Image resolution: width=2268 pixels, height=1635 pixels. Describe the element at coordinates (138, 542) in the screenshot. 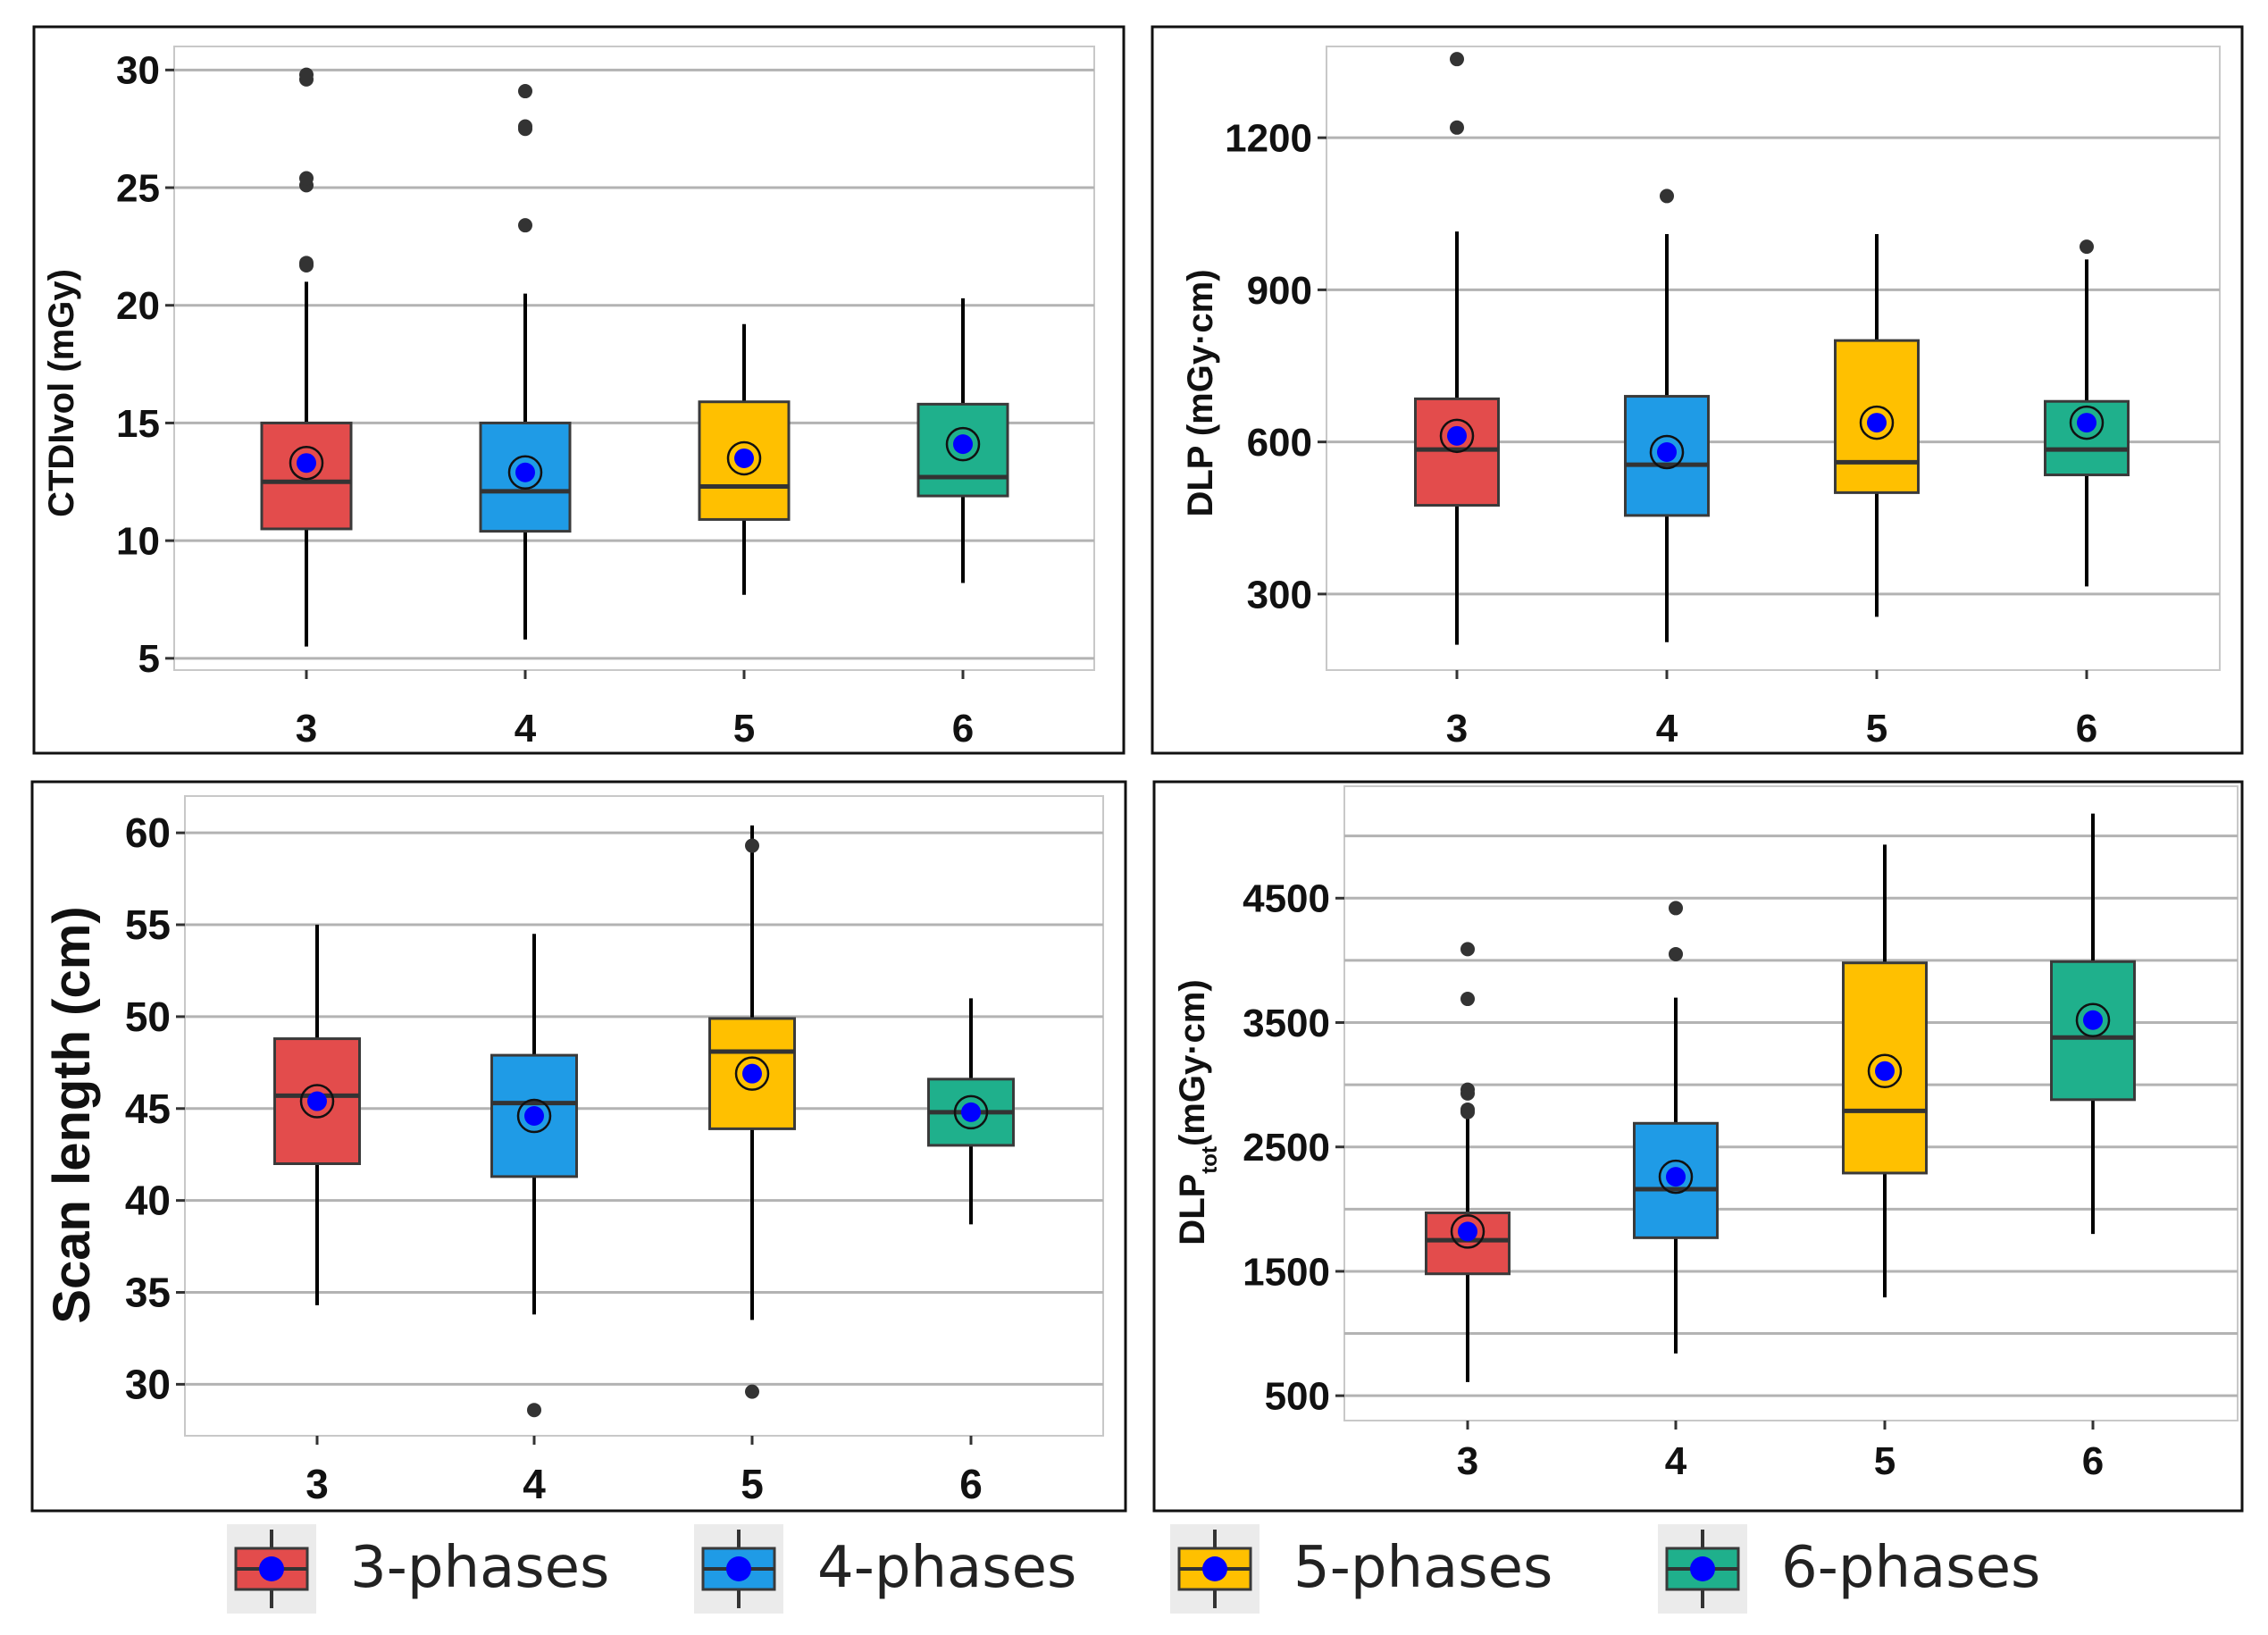

I see `y-tick-label: 10` at that location.